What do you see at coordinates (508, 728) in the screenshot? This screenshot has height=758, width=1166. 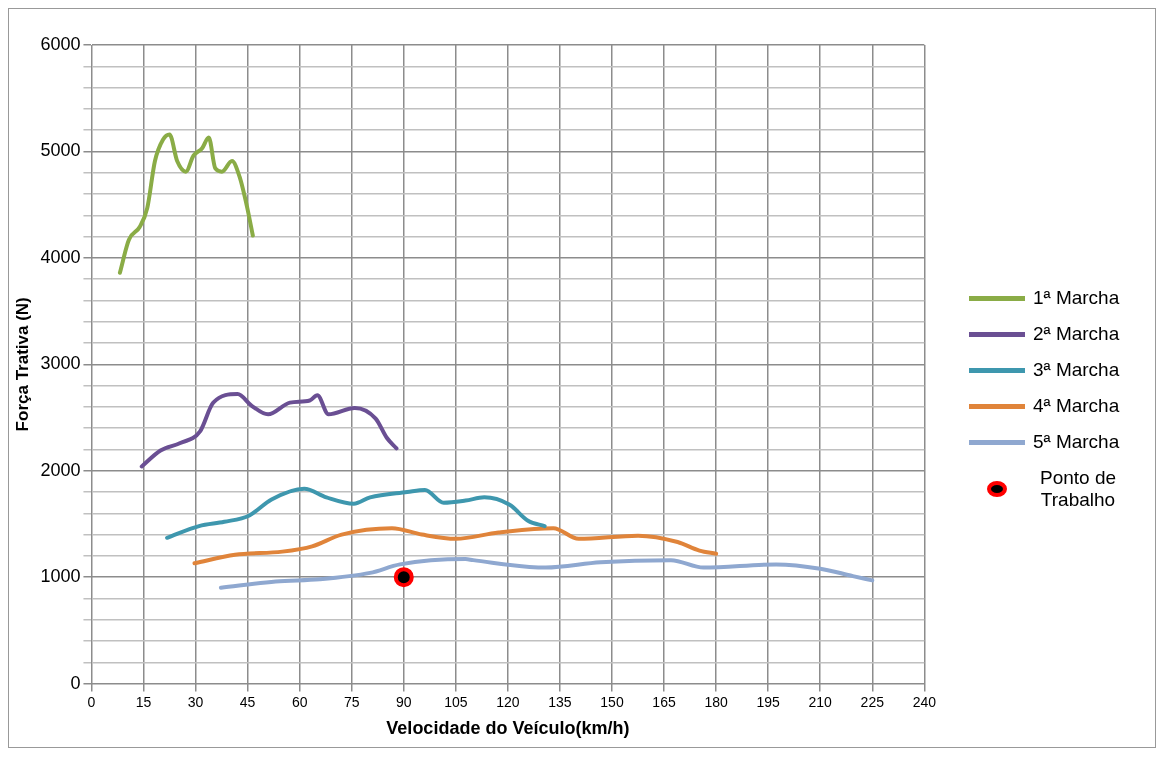 I see `x-axis-title: Velocidade do Veículo(km/h)` at bounding box center [508, 728].